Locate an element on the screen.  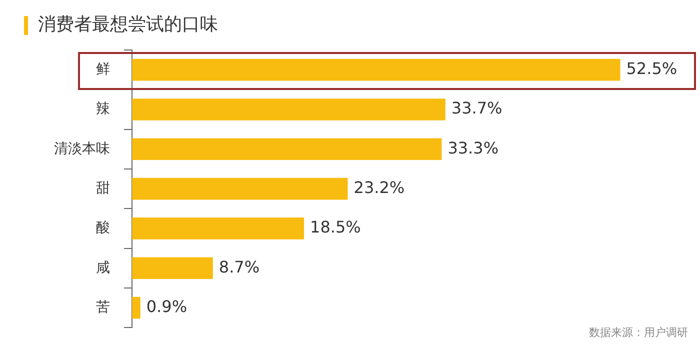
y-tick-label: 甜 is located at coordinates (103, 188).